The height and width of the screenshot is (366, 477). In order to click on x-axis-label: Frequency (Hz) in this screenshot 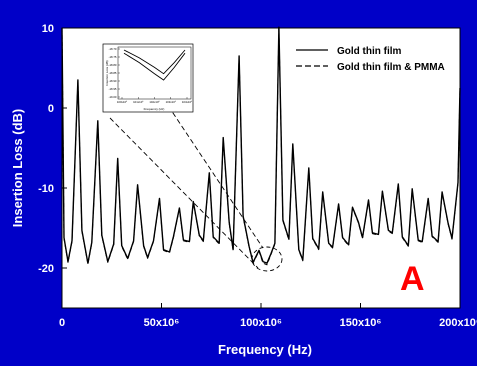, I will do `click(265, 349)`.